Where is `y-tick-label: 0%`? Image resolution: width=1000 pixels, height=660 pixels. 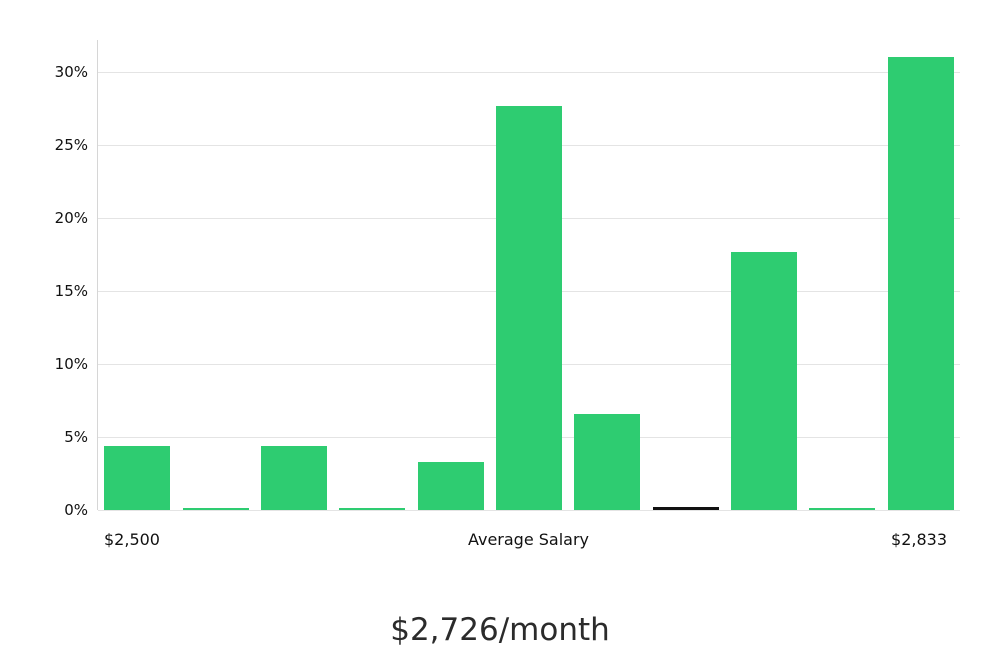 y-tick-label: 0% is located at coordinates (76, 510).